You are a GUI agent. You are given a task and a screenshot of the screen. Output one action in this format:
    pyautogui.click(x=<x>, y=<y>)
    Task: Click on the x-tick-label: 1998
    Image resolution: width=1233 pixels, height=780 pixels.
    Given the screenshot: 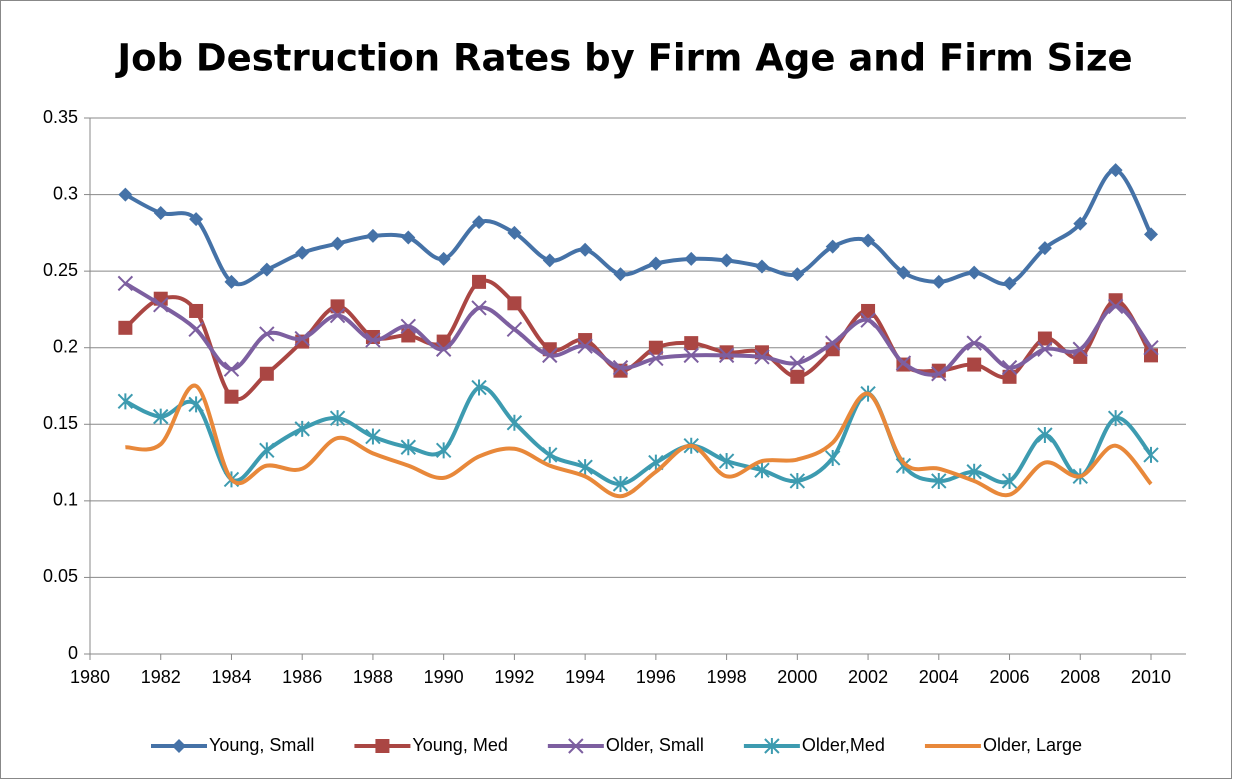 What is the action you would take?
    pyautogui.click(x=727, y=677)
    